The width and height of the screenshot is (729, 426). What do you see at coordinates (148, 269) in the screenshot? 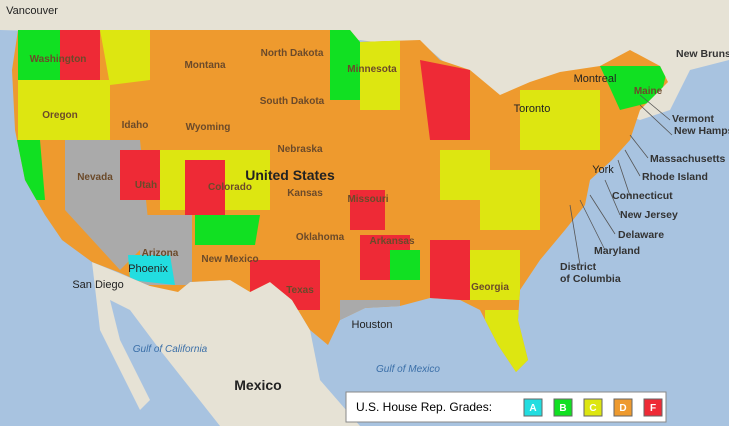
I see `city-label: Phoenix` at bounding box center [148, 269].